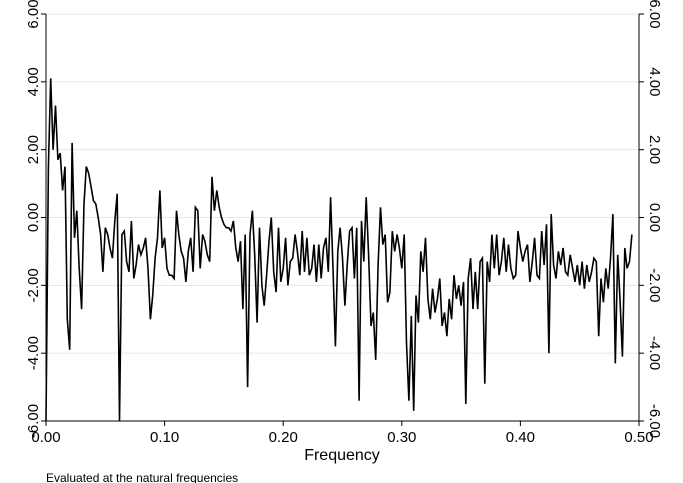 This screenshot has height=483, width=683. I want to click on x-tick-label-2: 0.20, so click(283, 437).